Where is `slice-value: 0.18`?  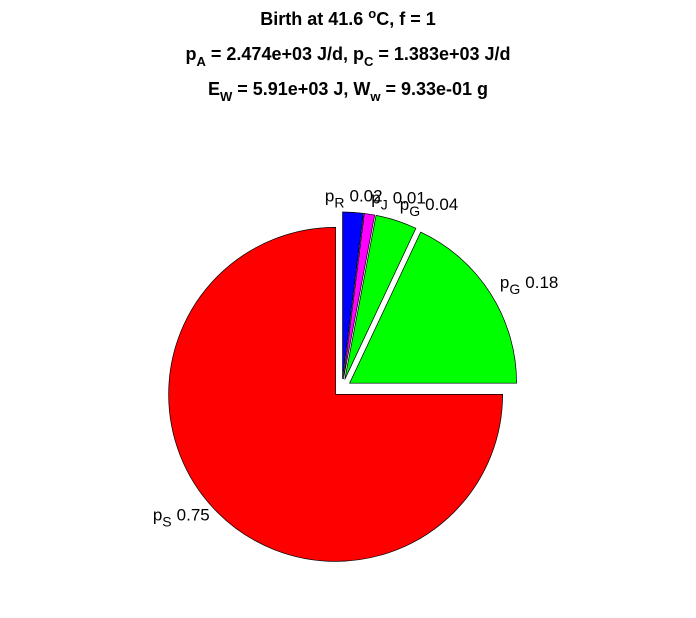
slice-value: 0.18 is located at coordinates (541, 282).